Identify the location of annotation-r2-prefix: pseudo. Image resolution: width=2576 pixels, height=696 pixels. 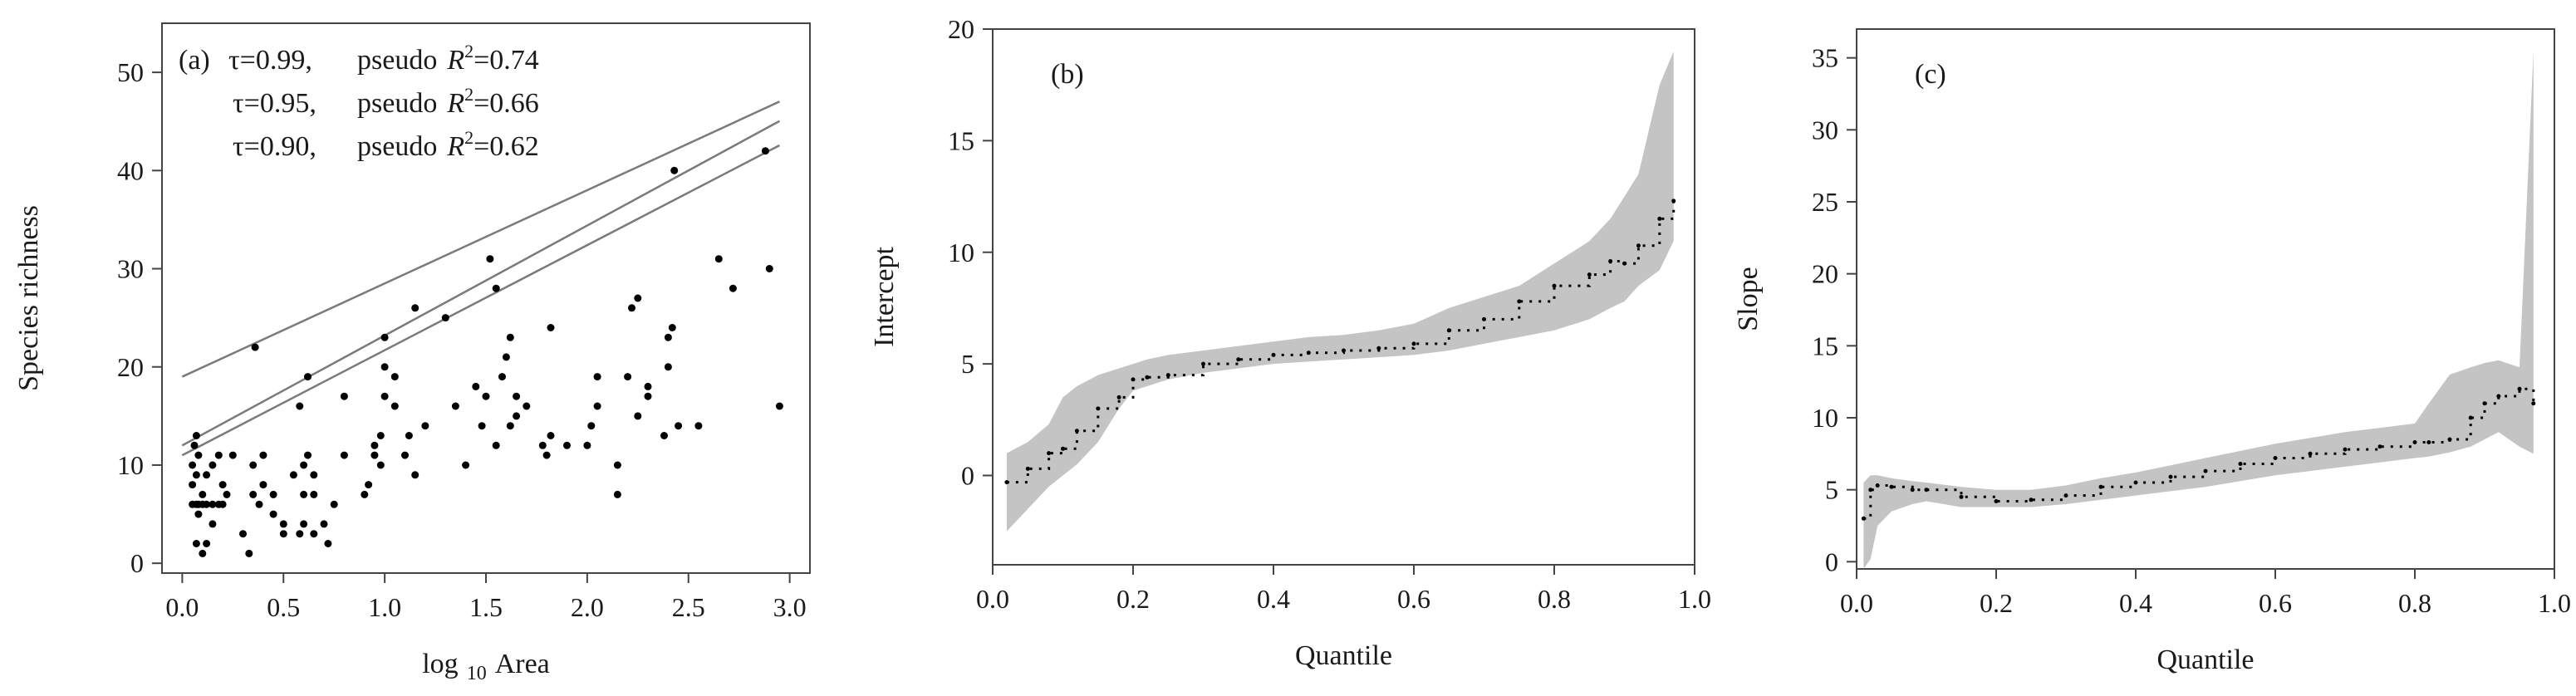
(397, 61).